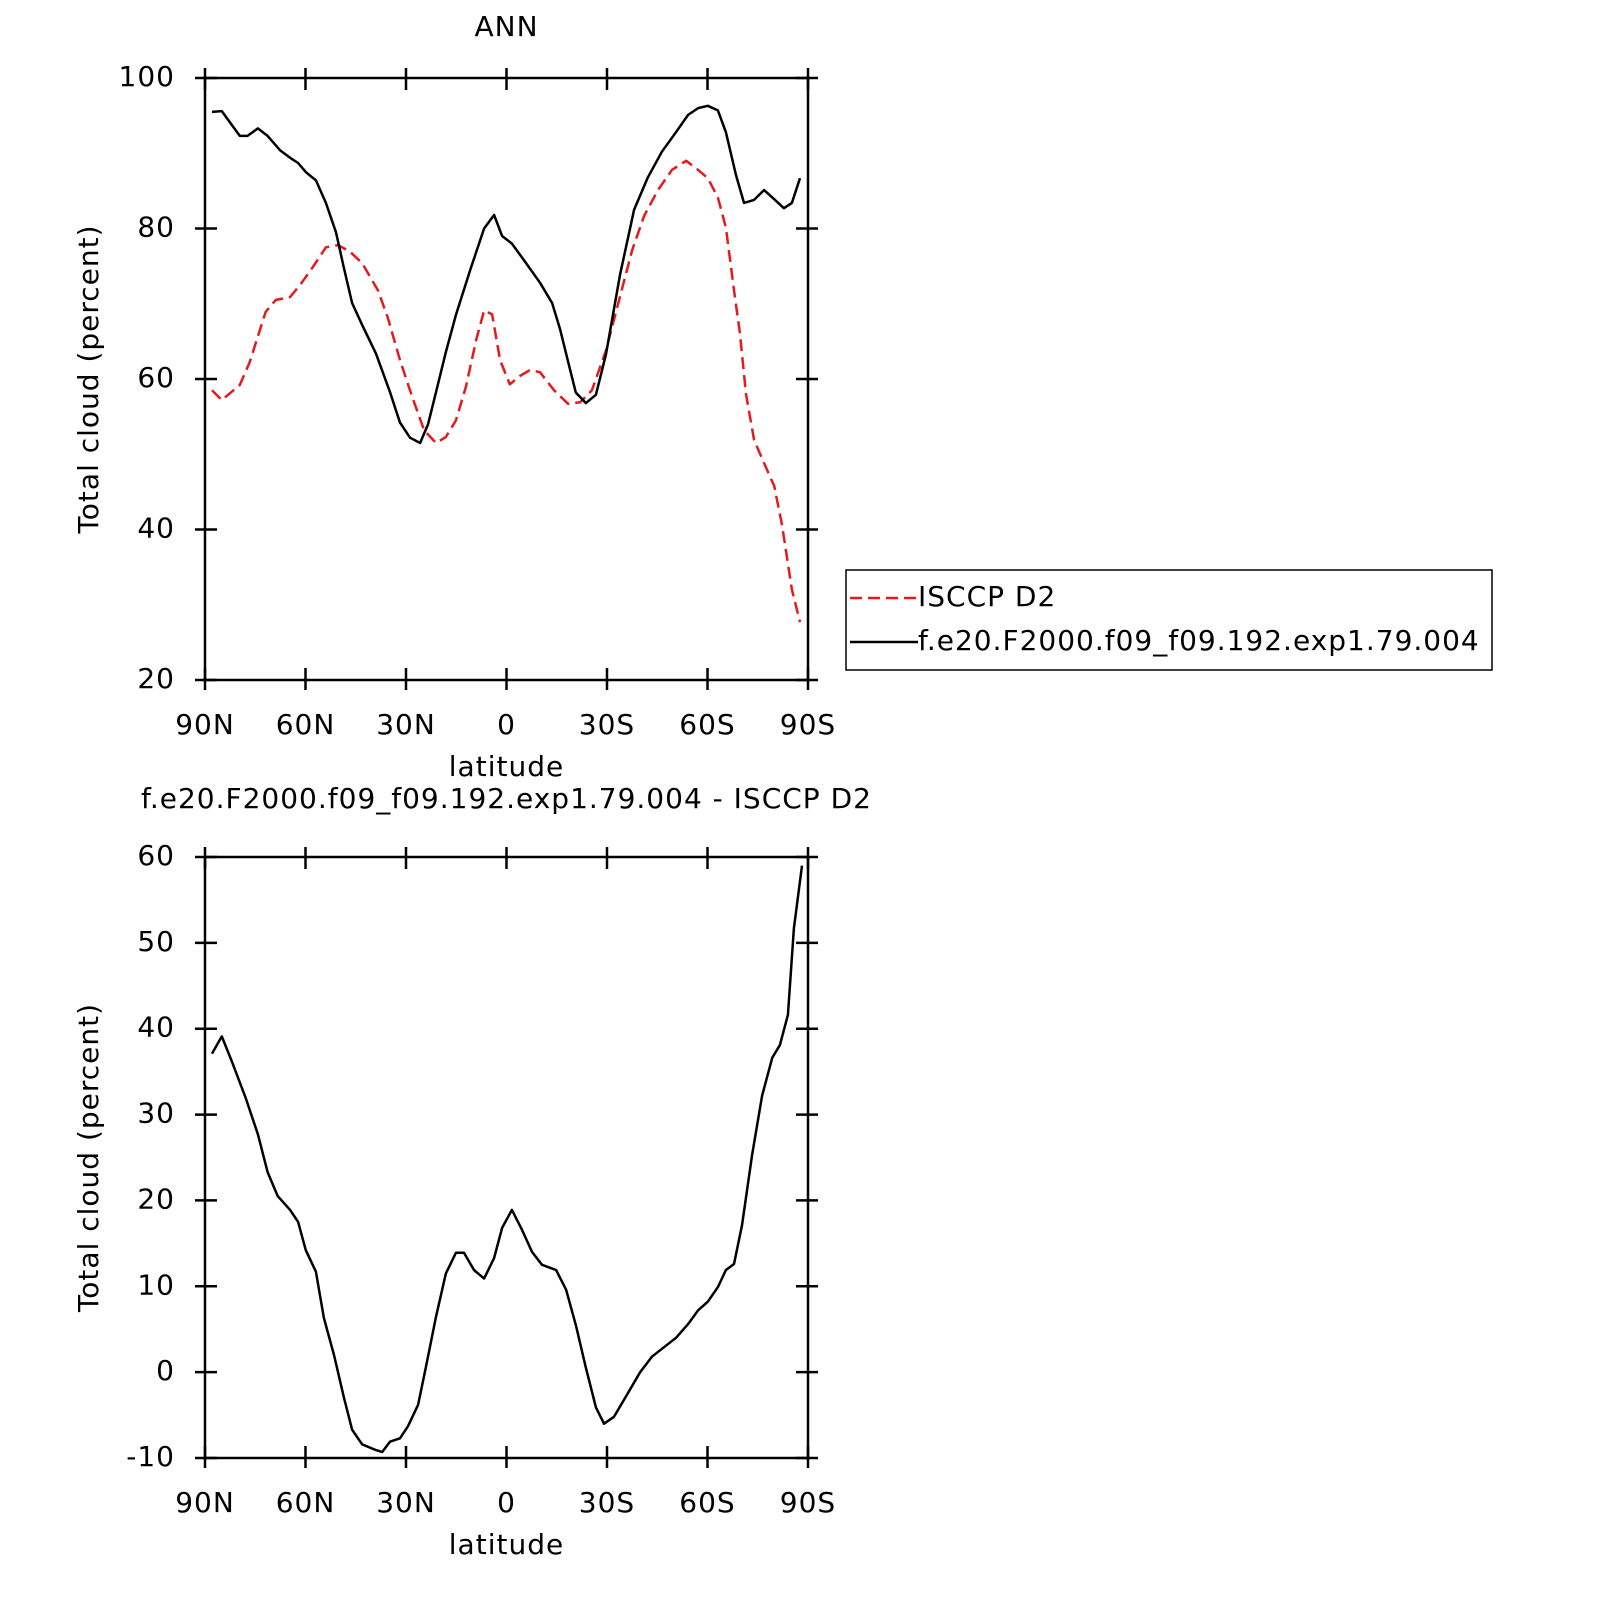 This screenshot has width=1610, height=1608. I want to click on y-tick-label: 50, so click(156, 941).